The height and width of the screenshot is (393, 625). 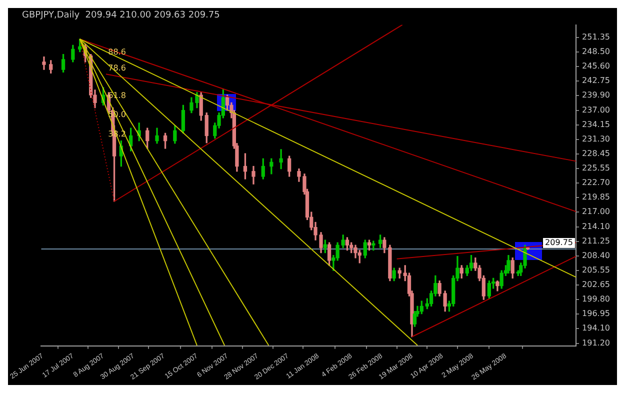 I want to click on y-tick-label: 214.10, so click(x=596, y=226).